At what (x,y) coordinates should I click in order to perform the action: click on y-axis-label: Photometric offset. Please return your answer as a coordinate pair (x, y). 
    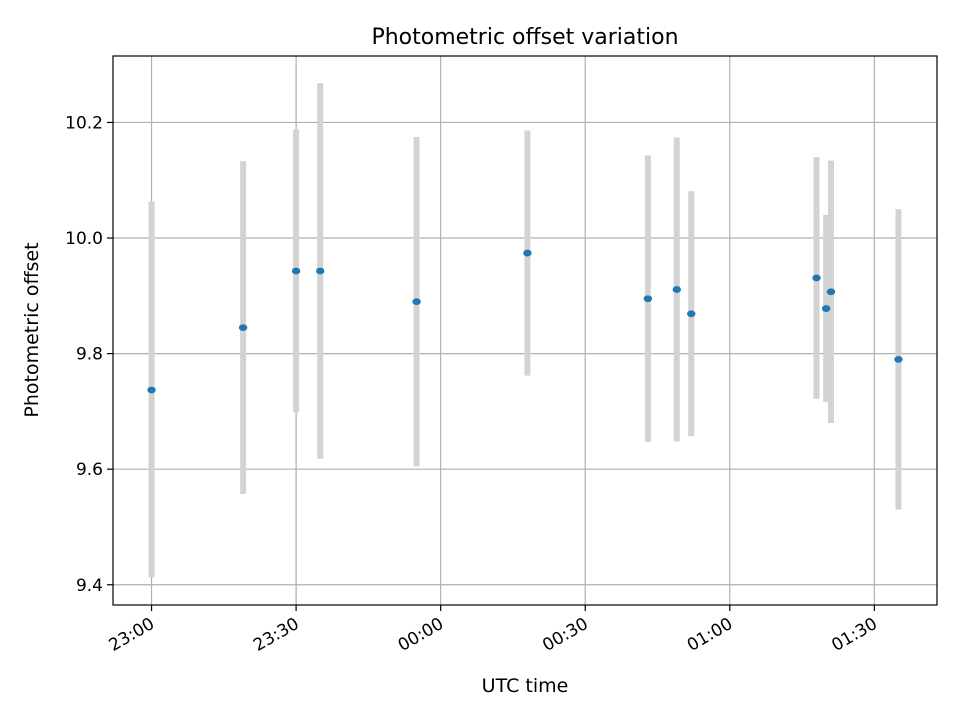
    Looking at the image, I should click on (32, 329).